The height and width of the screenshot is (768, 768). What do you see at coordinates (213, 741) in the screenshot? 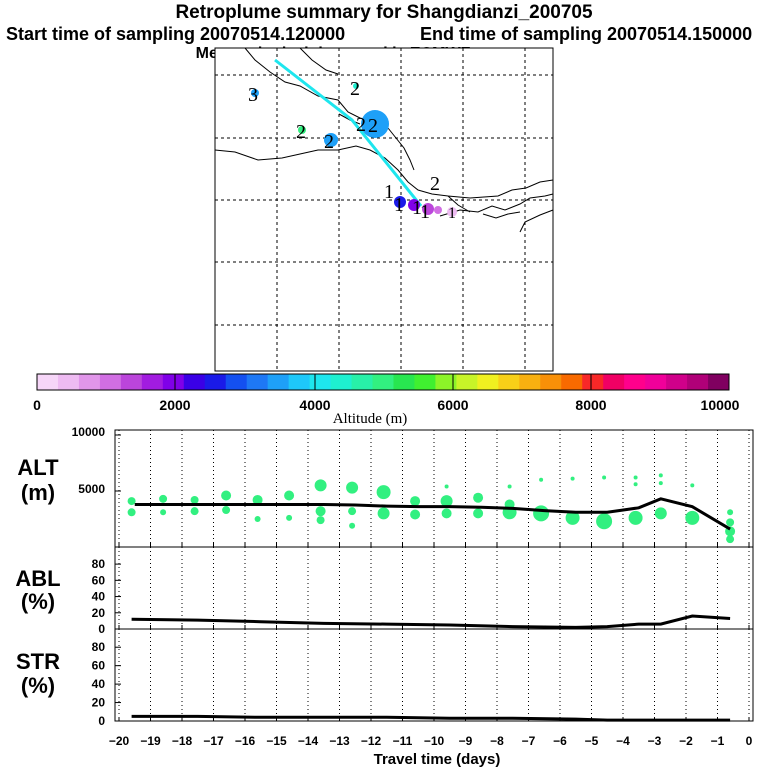
I see `x-tick-label: −17` at bounding box center [213, 741].